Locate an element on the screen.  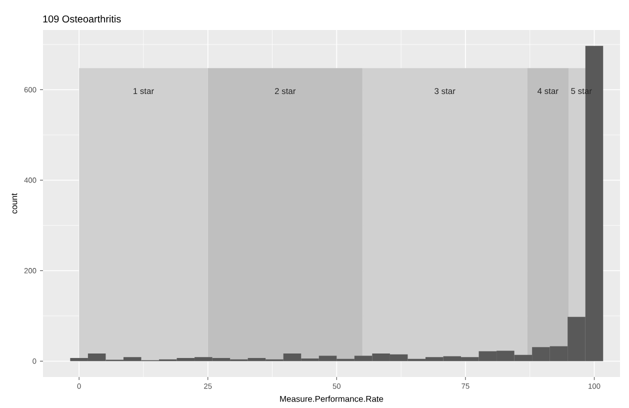
y-axis-title: count is located at coordinates (15, 203).